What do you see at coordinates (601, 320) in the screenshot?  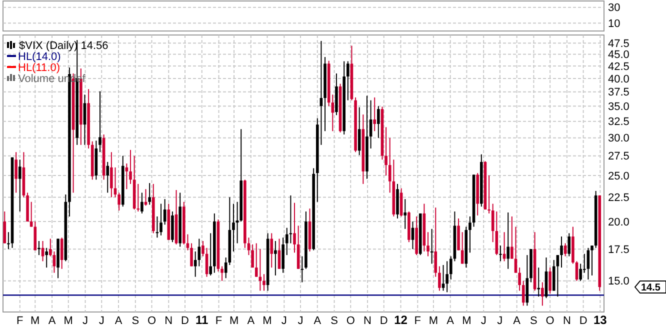 I see `x-tick-label: 13` at bounding box center [601, 320].